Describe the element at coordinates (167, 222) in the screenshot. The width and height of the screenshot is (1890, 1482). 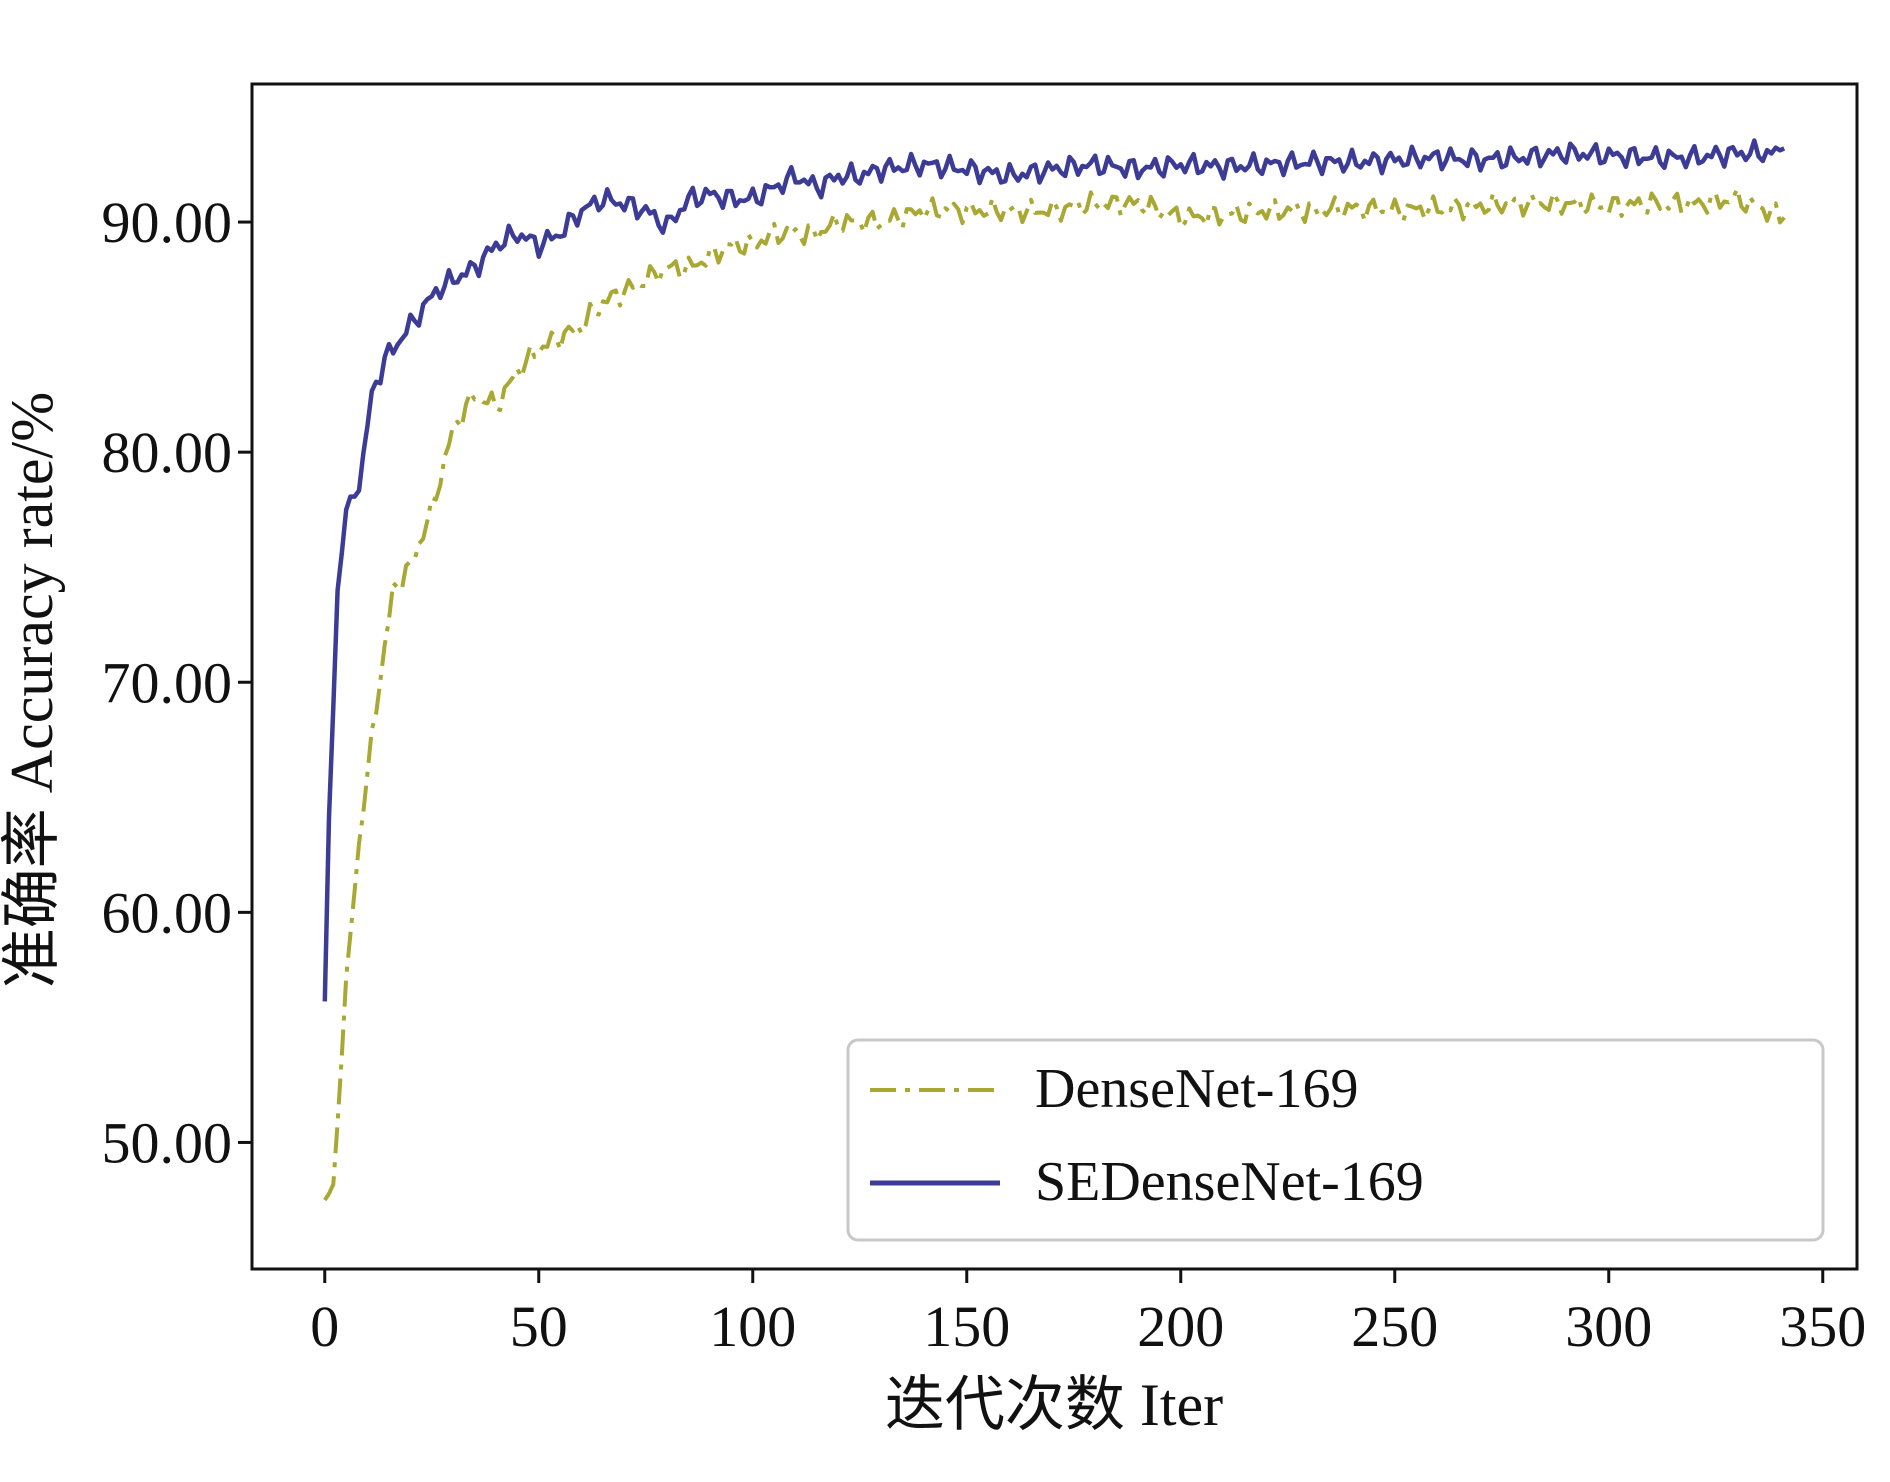
I see `y-tick-label: 90.00` at that location.